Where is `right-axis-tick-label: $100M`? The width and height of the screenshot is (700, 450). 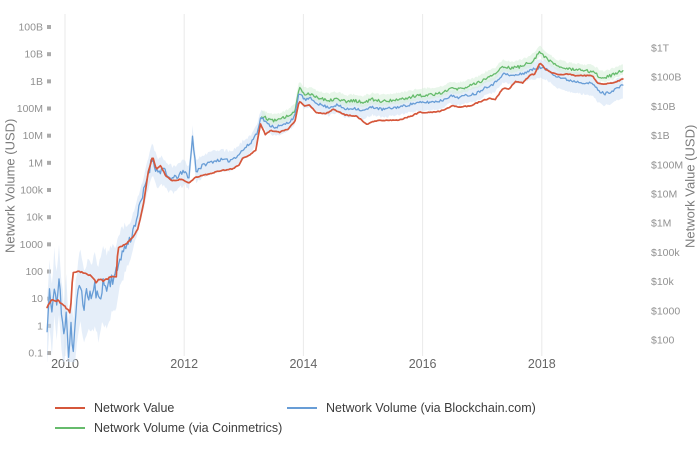
right-axis-tick-label: $100M is located at coordinates (667, 165).